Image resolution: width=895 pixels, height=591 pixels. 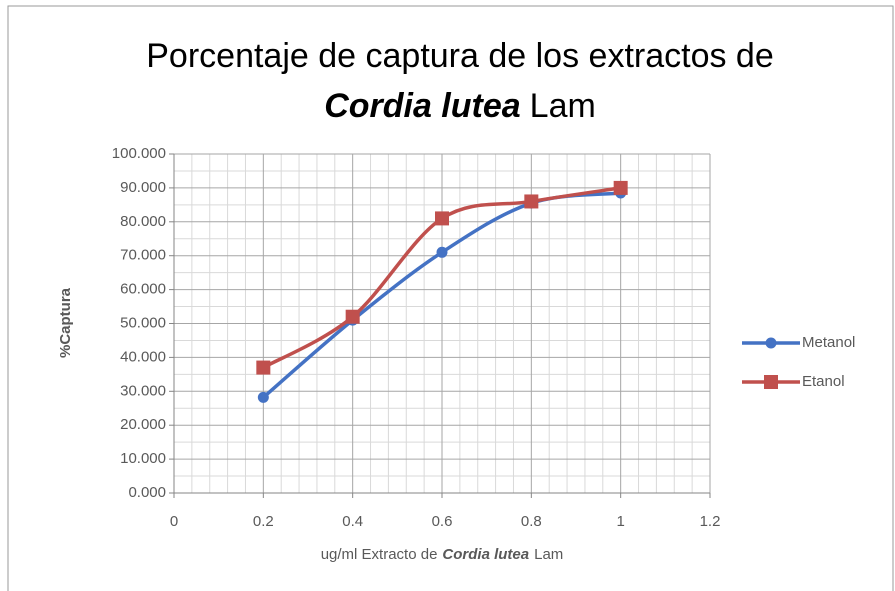 What do you see at coordinates (485, 554) in the screenshot?
I see `x-label-species: Cordia lutea` at bounding box center [485, 554].